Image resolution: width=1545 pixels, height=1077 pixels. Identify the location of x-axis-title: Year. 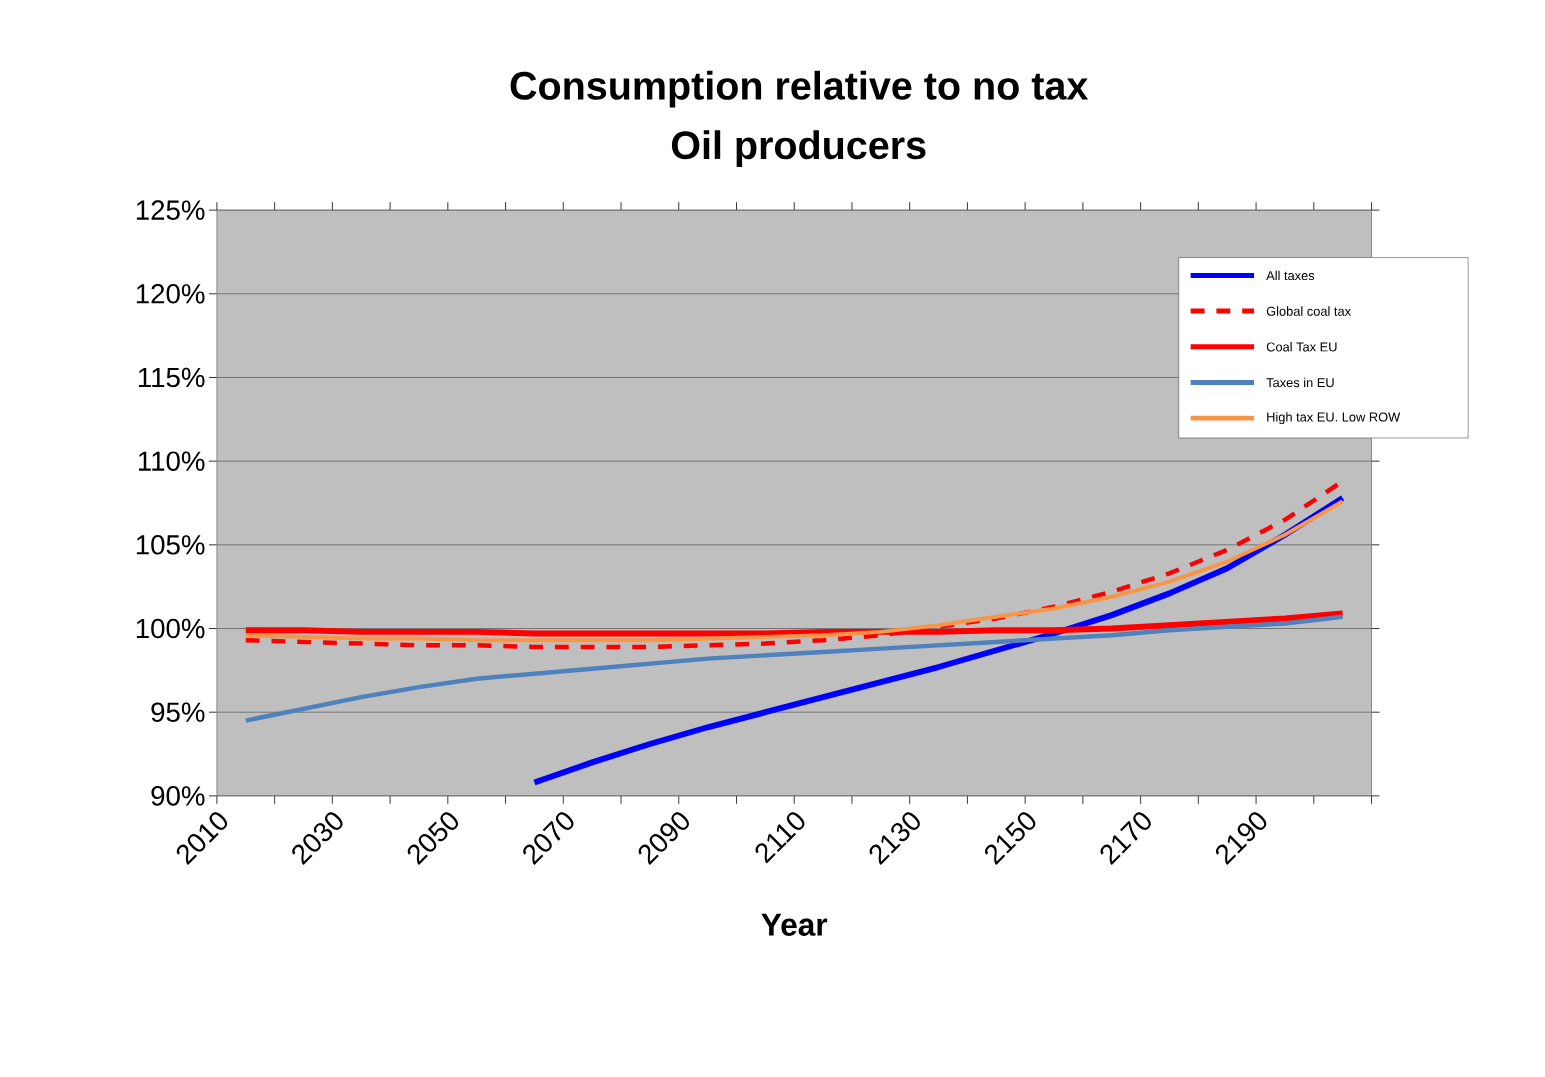
(794, 924).